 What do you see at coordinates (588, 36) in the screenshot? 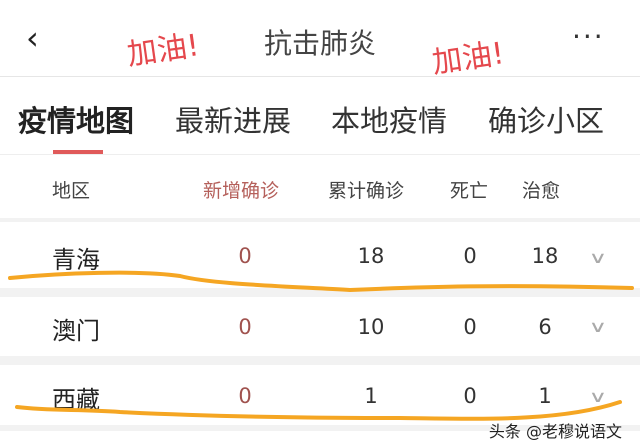
I see `more-dots-icon: ···` at bounding box center [588, 36].